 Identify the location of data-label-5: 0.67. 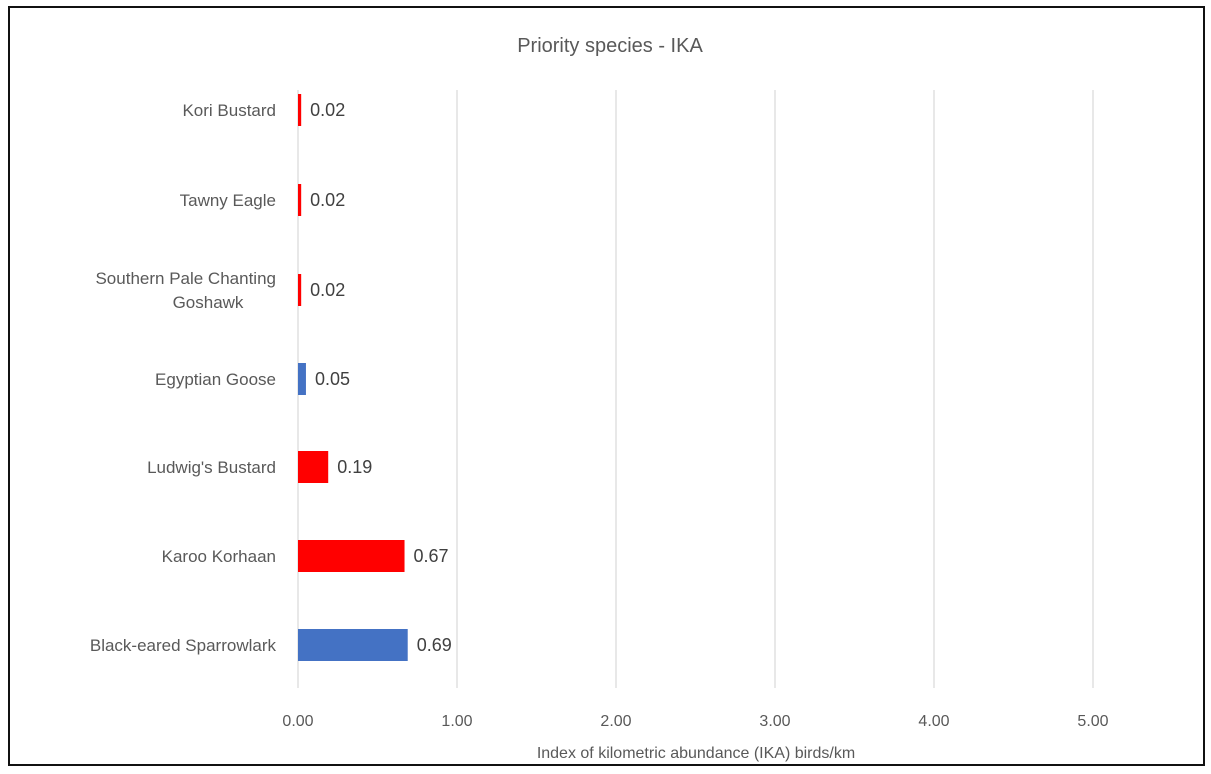
(431, 556).